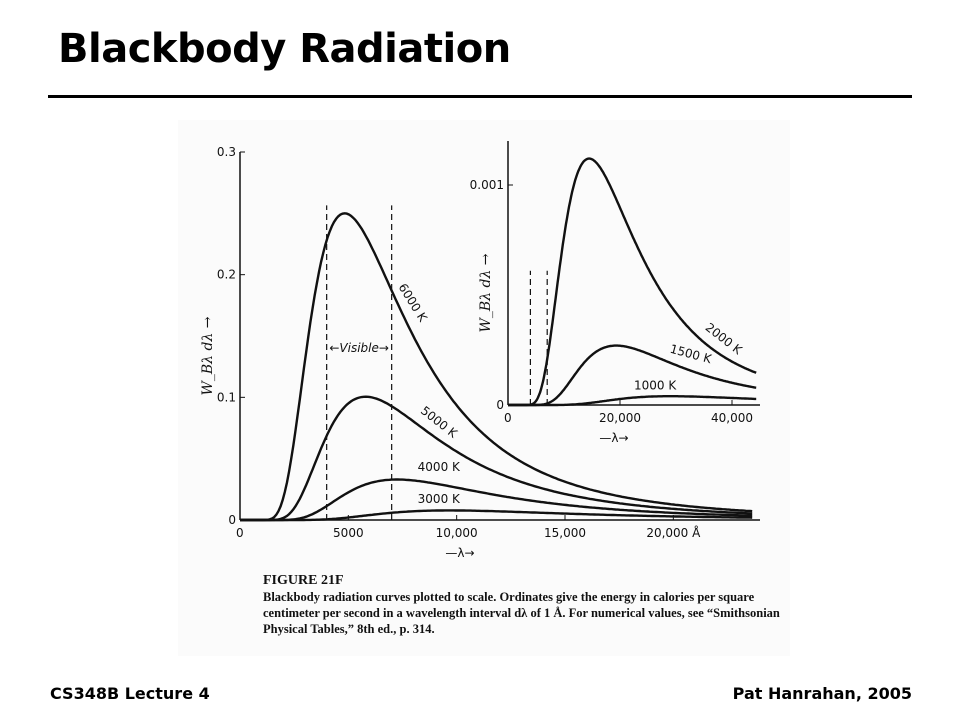 The height and width of the screenshot is (720, 960). Describe the element at coordinates (457, 533) in the screenshot. I see `x-tick-label: 10,000` at that location.